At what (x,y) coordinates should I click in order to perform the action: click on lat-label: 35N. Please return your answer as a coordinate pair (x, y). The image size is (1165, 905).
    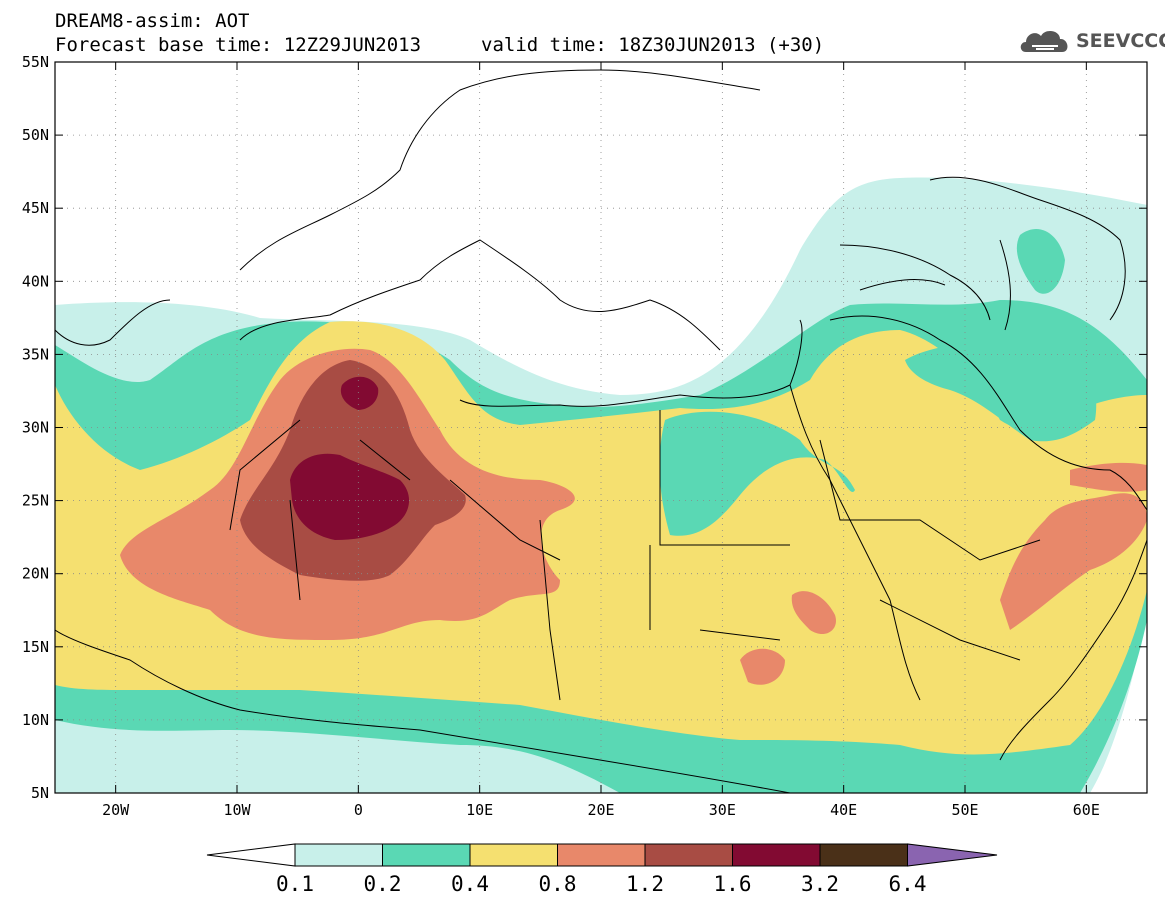
    Looking at the image, I should click on (35, 354).